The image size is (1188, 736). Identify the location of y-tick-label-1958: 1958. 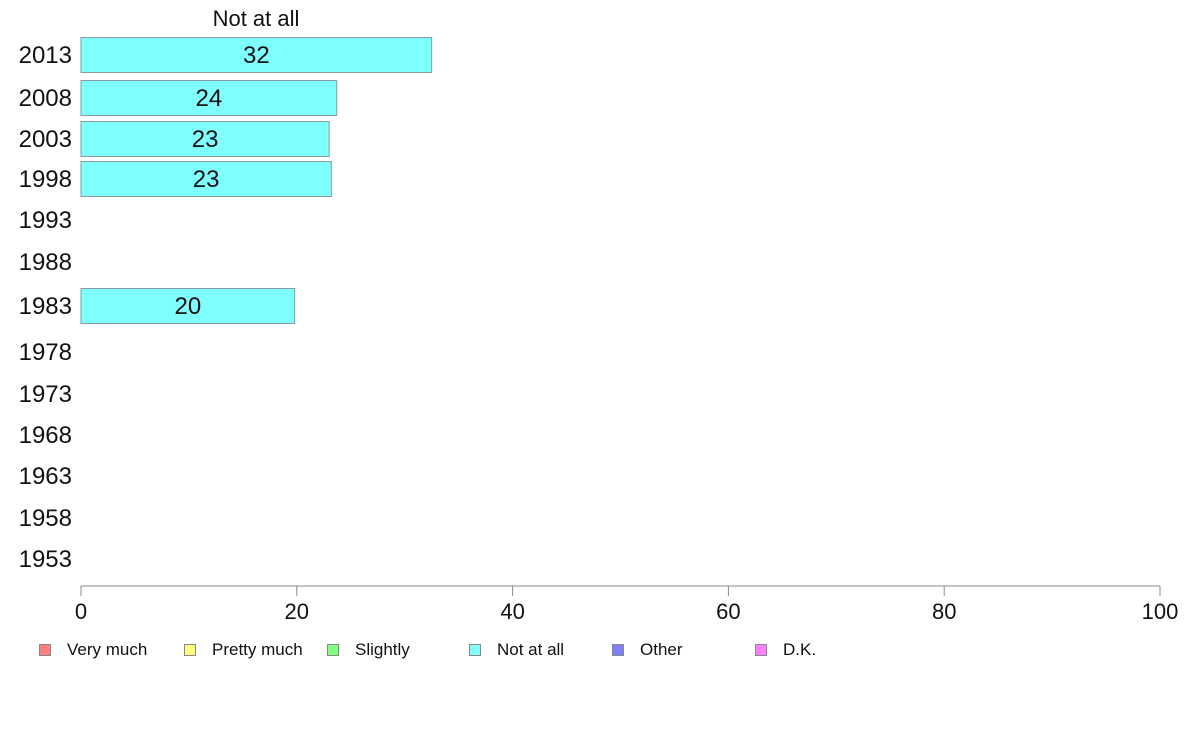
(45, 518).